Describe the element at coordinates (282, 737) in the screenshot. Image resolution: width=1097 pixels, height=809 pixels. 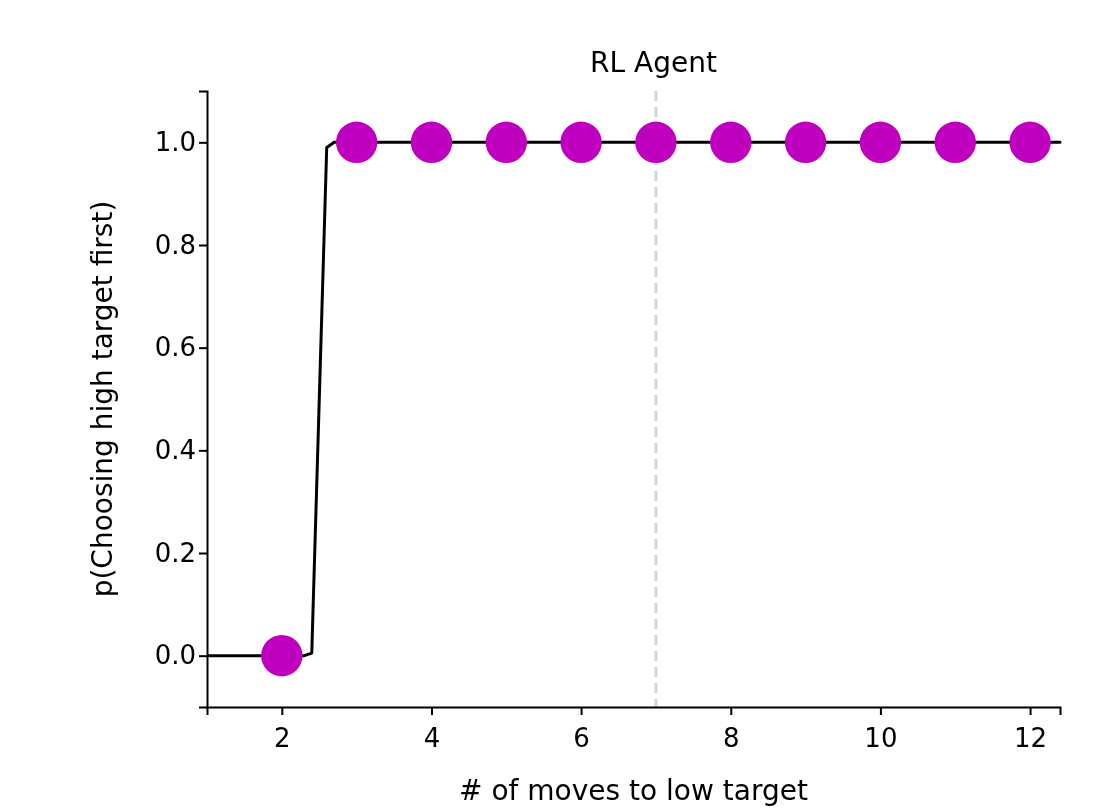
I see `x-tick-label: 2` at that location.